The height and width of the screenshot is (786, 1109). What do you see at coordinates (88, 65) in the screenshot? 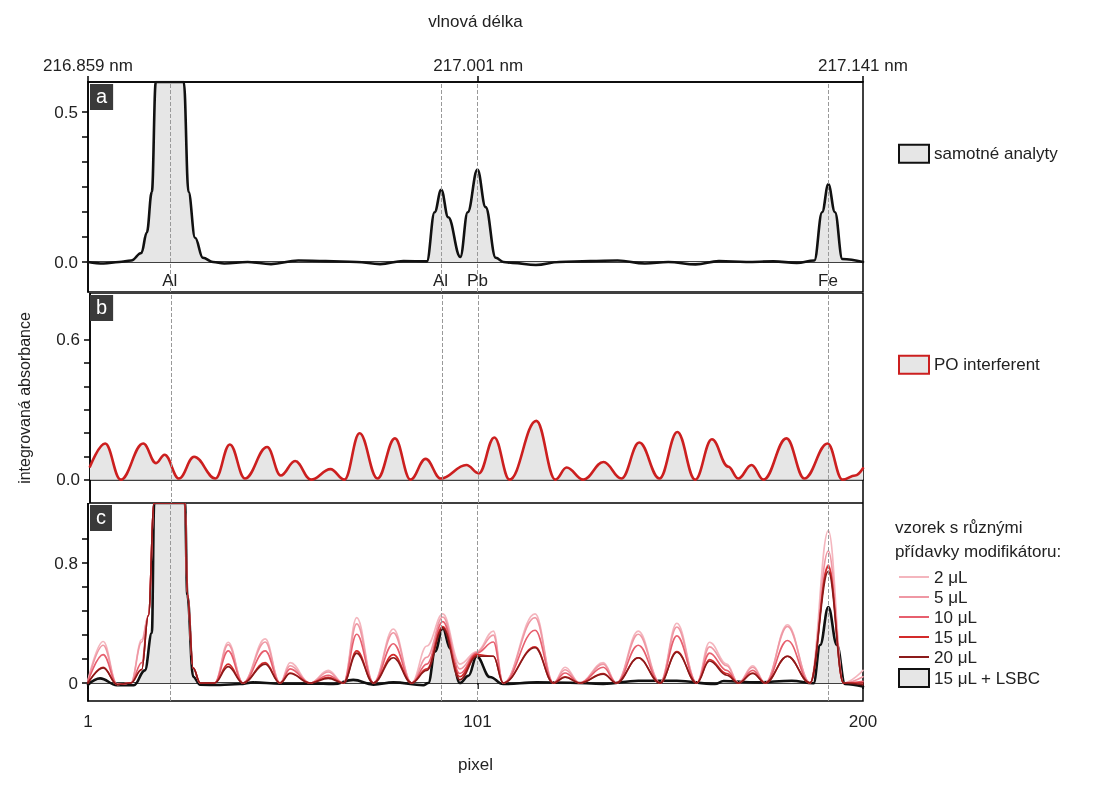
I see `x2-tick-label: 216.859 nm` at bounding box center [88, 65].